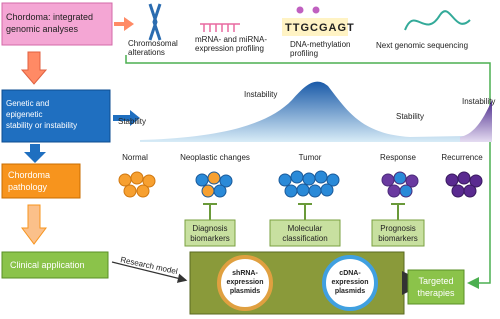 The height and width of the screenshot is (319, 500). I want to click on input-label: expression profiling, so click(229, 48).